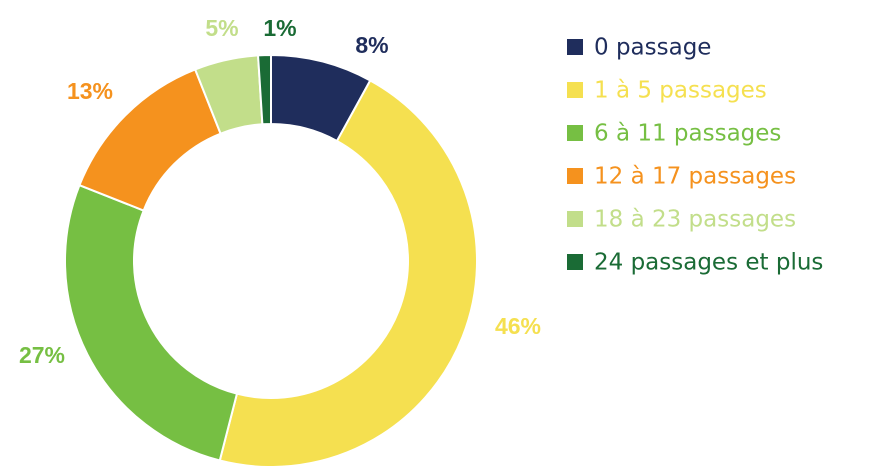 The width and height of the screenshot is (875, 466). I want to click on legend-label: 1 à 5 passages, so click(680, 91).